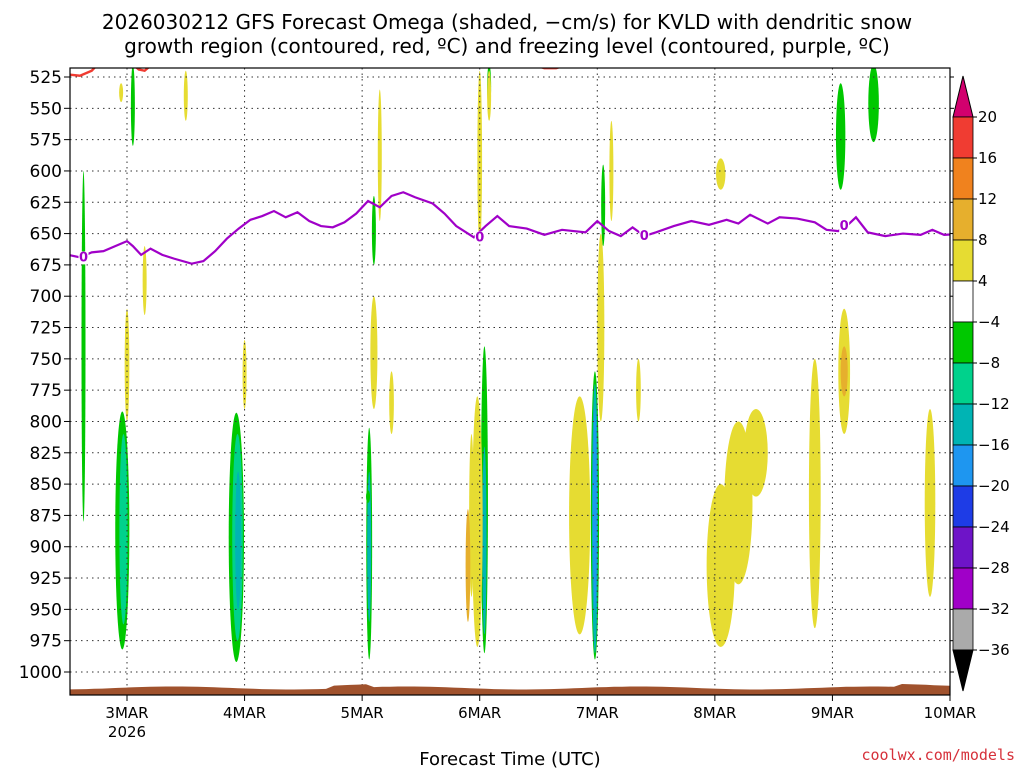 This screenshot has width=1024, height=768. What do you see at coordinates (983, 281) in the screenshot?
I see `colorbar-label: 4` at bounding box center [983, 281].